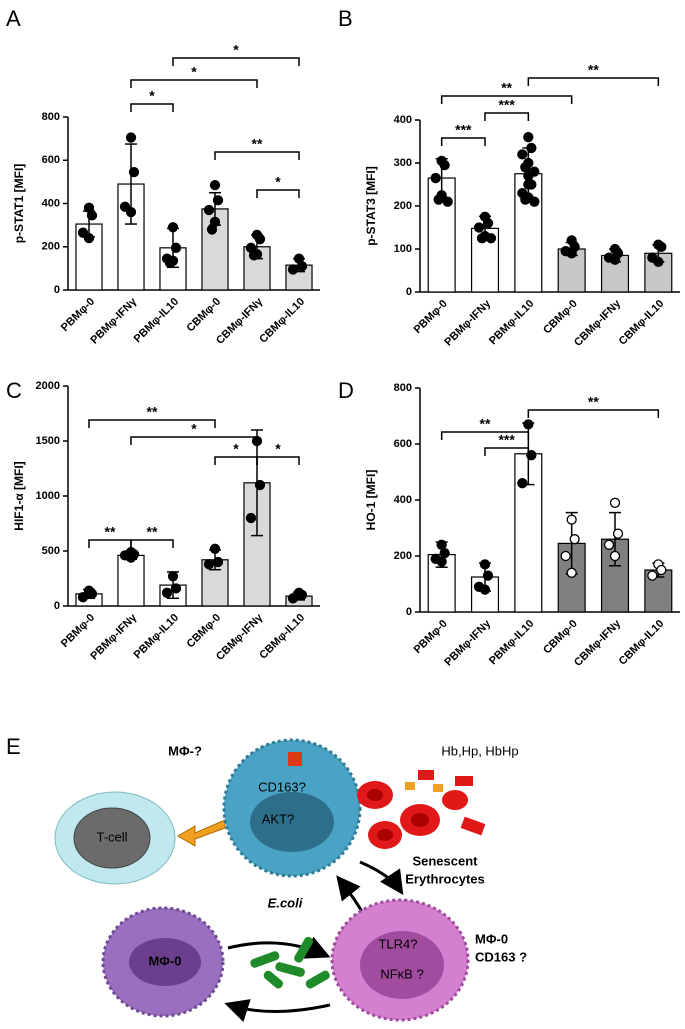  What do you see at coordinates (13, 746) in the screenshot?
I see `panel-label: E` at bounding box center [13, 746].